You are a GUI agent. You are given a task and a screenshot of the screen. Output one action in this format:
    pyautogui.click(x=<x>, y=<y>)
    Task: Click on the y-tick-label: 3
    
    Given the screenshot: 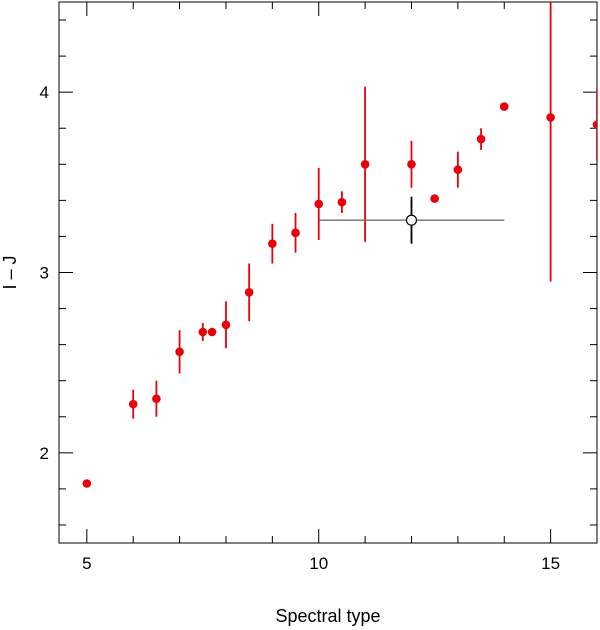 What is the action you would take?
    pyautogui.click(x=44, y=273)
    